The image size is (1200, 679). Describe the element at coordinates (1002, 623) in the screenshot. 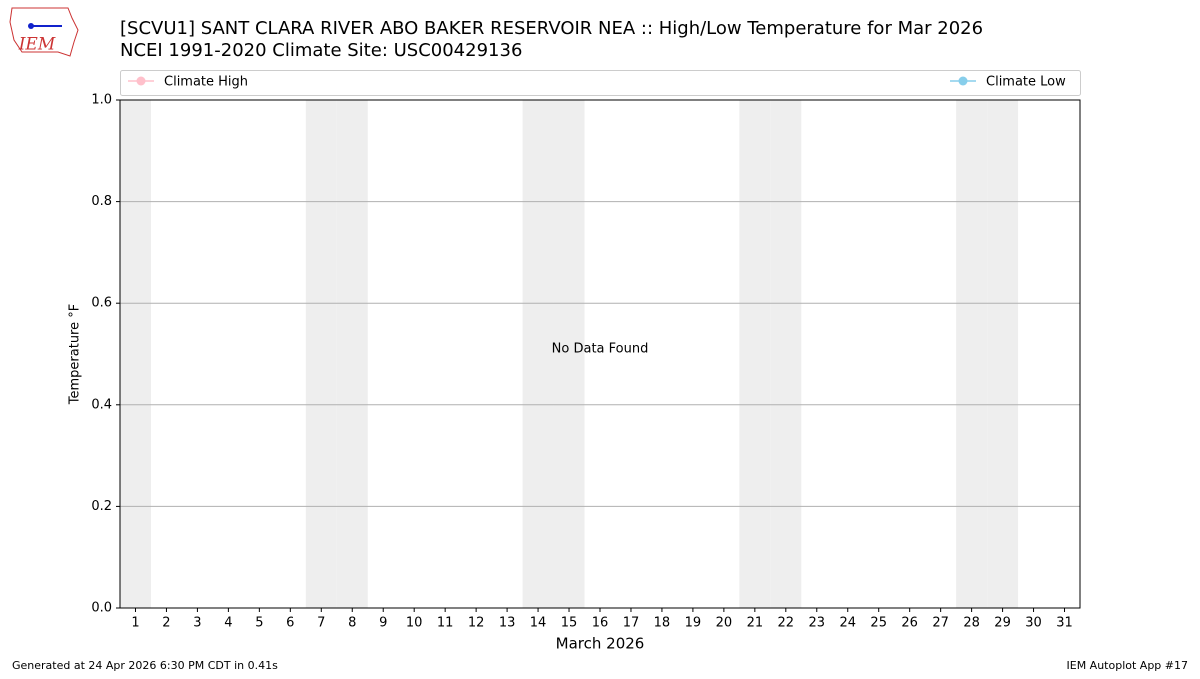

I see `x-tick-label: 29` at that location.